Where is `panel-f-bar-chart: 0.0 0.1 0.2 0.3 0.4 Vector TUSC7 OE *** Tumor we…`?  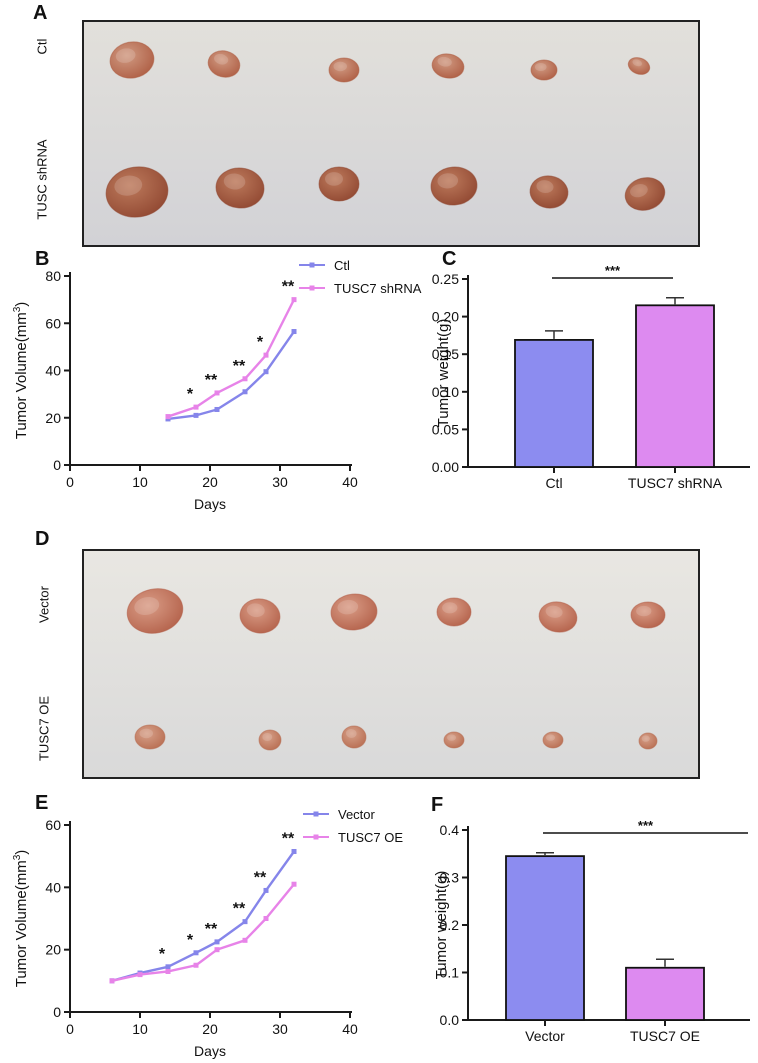
panel-f-bar-chart: 0.0 0.1 0.2 0.3 0.4 Vector TUSC7 OE *** Tumor we… is located at coordinates (591, 931).